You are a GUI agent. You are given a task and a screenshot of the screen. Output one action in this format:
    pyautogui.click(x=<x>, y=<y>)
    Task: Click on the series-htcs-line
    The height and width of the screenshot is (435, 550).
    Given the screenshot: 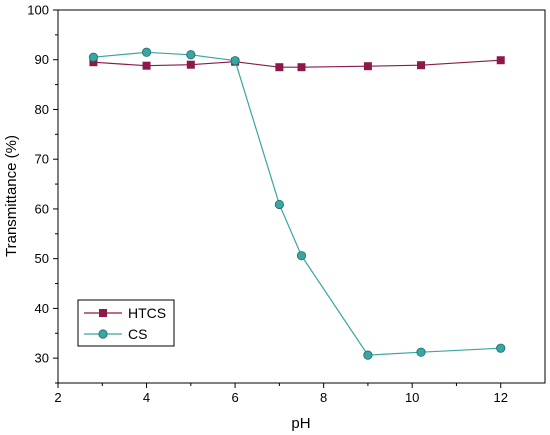 What is the action you would take?
    pyautogui.click(x=297, y=63)
    